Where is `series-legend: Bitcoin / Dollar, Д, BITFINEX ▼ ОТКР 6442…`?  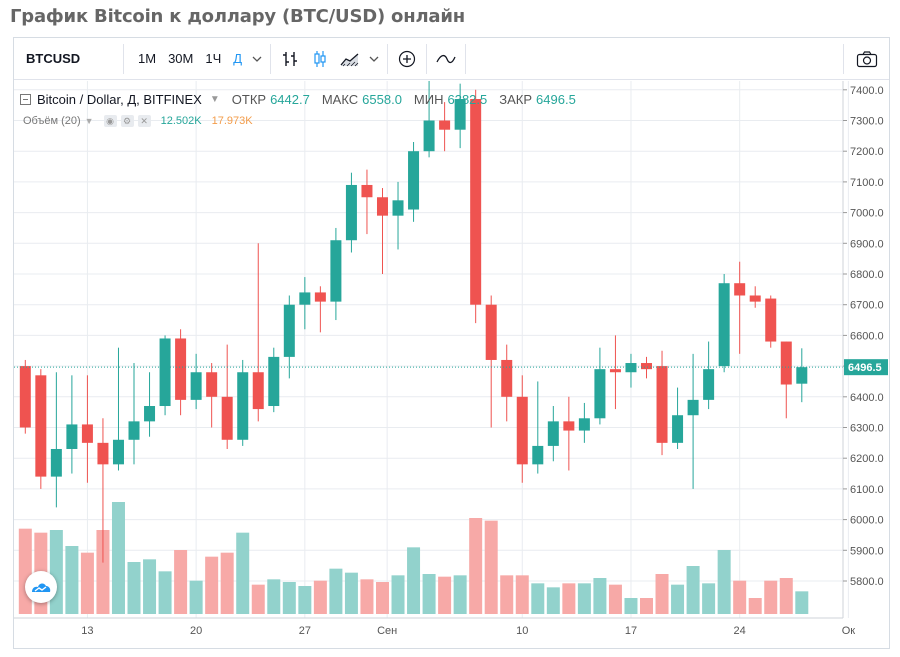 series-legend: Bitcoin / Dollar, Д, BITFINEX ▼ ОТКР 6442… is located at coordinates (298, 99).